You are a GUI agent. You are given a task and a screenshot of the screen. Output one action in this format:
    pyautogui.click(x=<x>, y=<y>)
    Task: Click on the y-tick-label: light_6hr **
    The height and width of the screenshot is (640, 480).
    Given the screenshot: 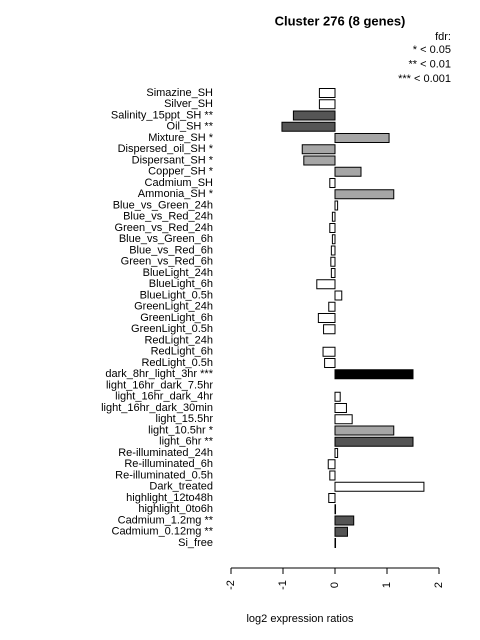 What is the action you would take?
    pyautogui.click(x=186, y=442)
    